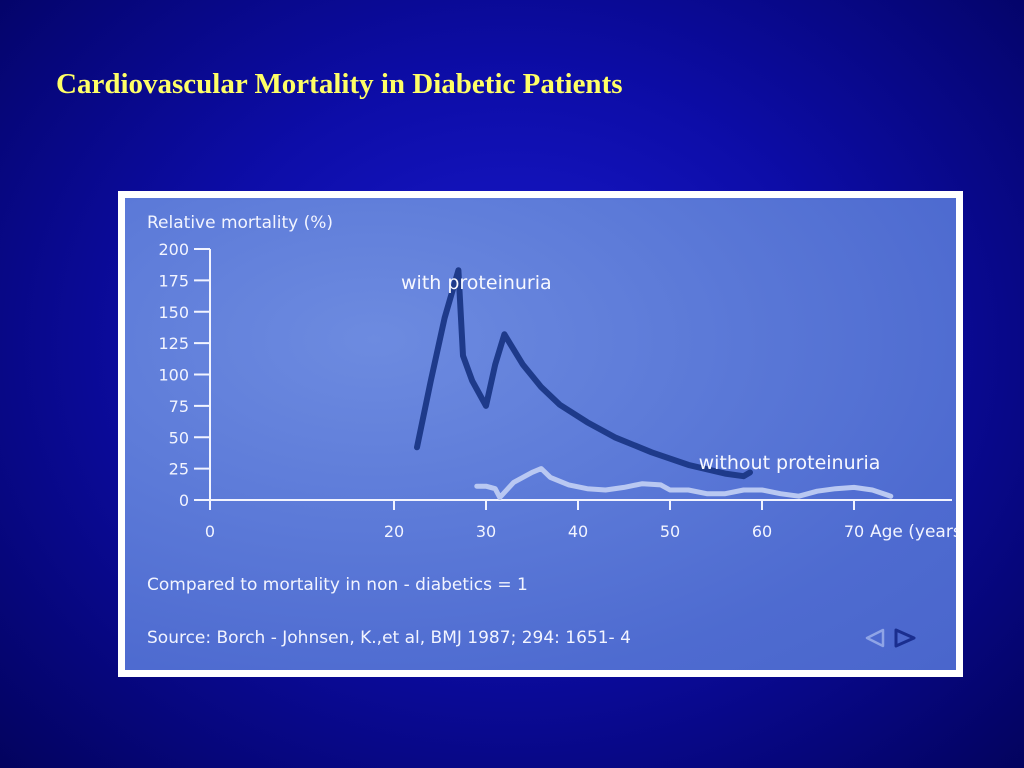 The image size is (1024, 768). Describe the element at coordinates (476, 283) in the screenshot. I see `series-label-with-proteinuria: with proteinuria` at that location.